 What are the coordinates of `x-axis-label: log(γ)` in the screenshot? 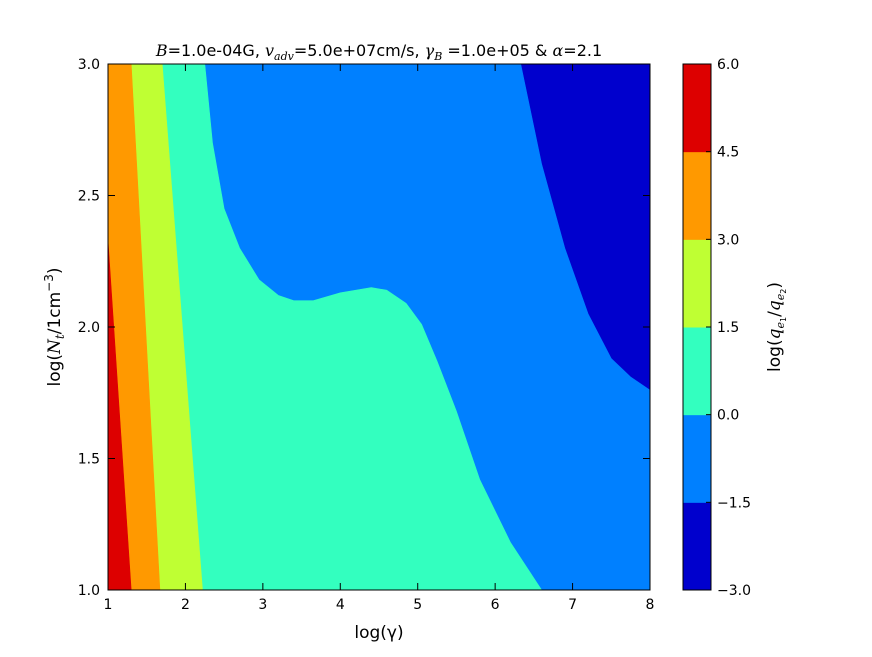 It's located at (378, 633).